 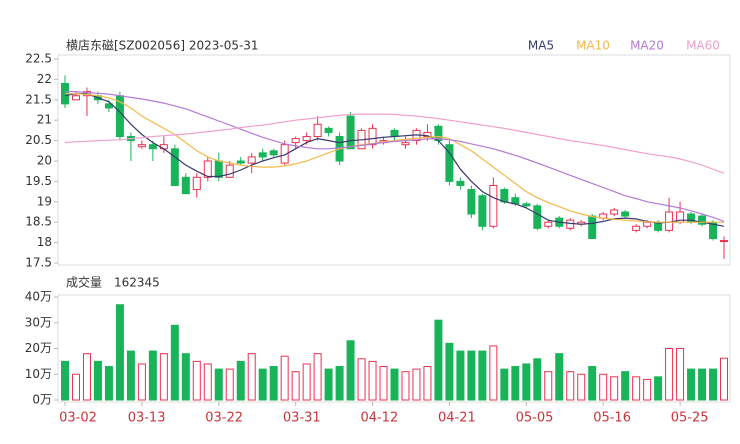 What do you see at coordinates (38, 263) in the screenshot?
I see `y-tick-label: 17.5` at bounding box center [38, 263].